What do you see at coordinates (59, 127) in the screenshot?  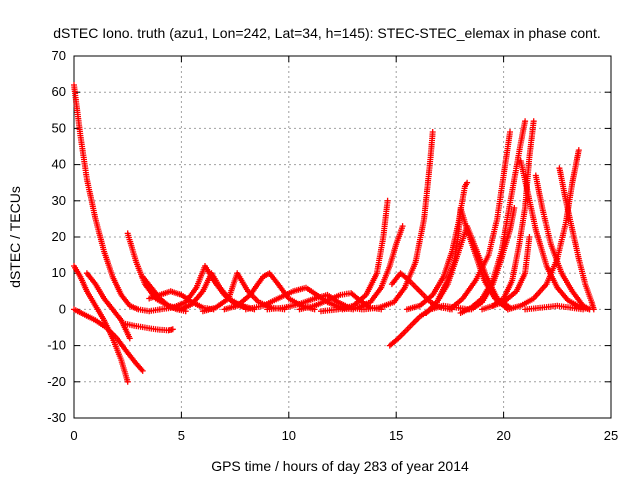 I see `y-tick-label: 50` at bounding box center [59, 127].